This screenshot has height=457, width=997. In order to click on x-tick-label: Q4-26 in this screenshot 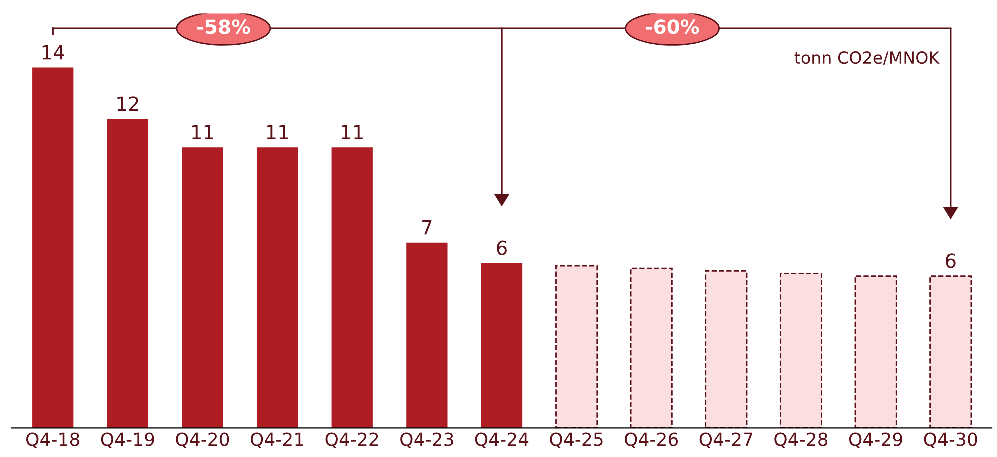, I will do `click(651, 440)`.